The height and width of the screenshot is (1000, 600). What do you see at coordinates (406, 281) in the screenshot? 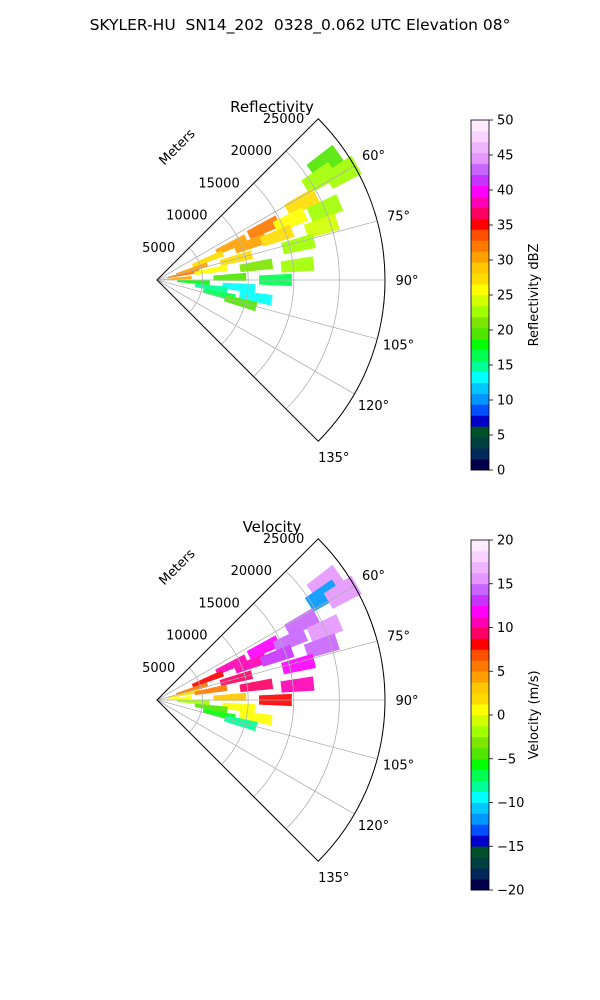
I see `reflectivity-angle-label-2: 90°` at bounding box center [406, 281].